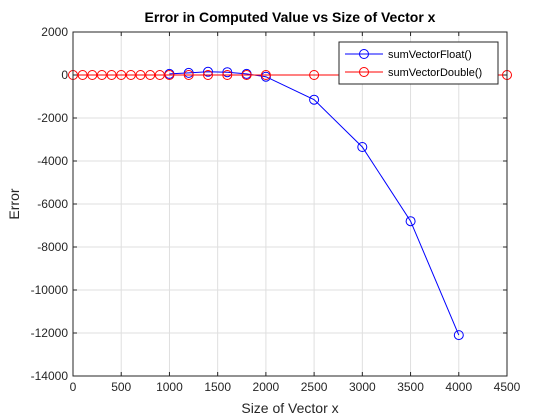 This screenshot has width=560, height=420. What do you see at coordinates (314, 387) in the screenshot?
I see `x-tick-label: 2500` at bounding box center [314, 387].